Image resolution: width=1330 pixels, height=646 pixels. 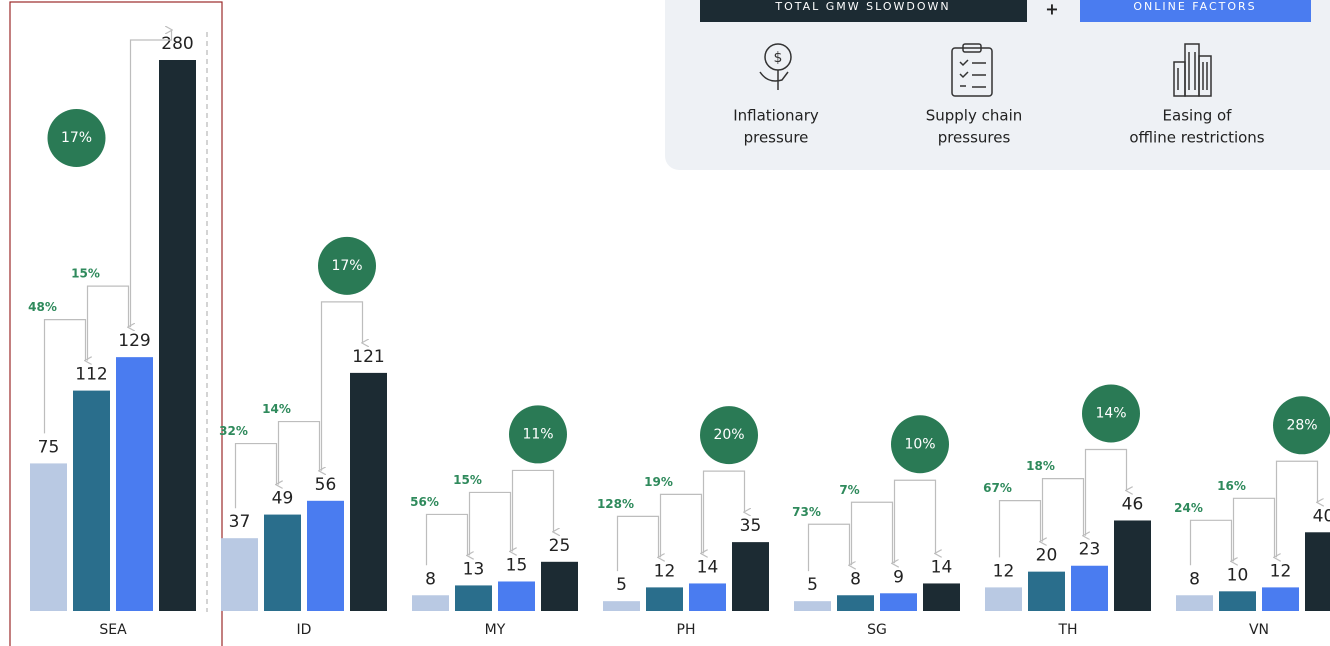 What do you see at coordinates (776, 138) in the screenshot?
I see `factor-label: pressure` at bounding box center [776, 138].